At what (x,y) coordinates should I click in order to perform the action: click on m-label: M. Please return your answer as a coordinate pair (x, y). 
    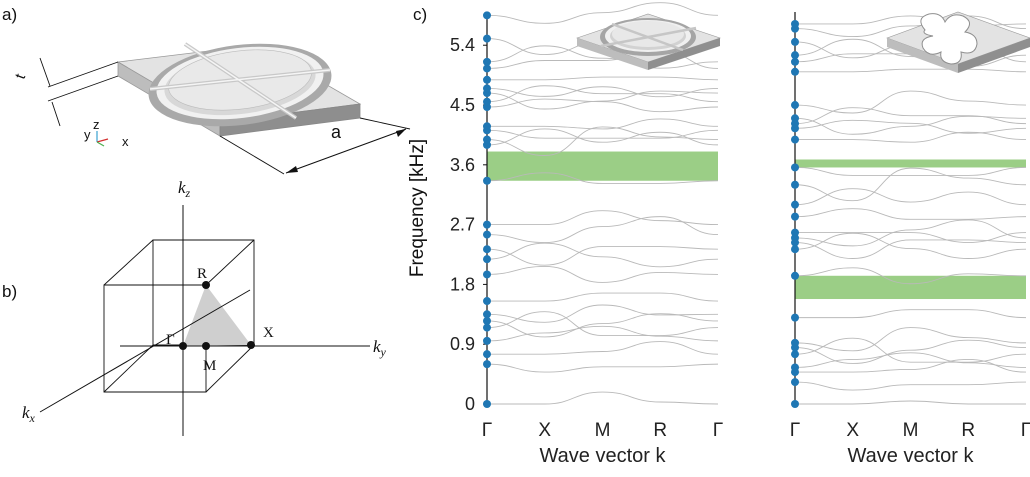
    Looking at the image, I should click on (209, 366).